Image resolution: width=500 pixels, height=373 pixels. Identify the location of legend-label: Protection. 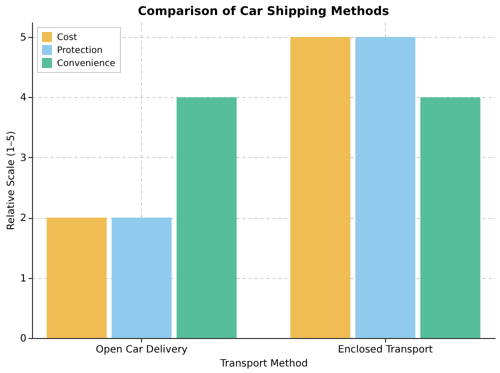
(80, 51).